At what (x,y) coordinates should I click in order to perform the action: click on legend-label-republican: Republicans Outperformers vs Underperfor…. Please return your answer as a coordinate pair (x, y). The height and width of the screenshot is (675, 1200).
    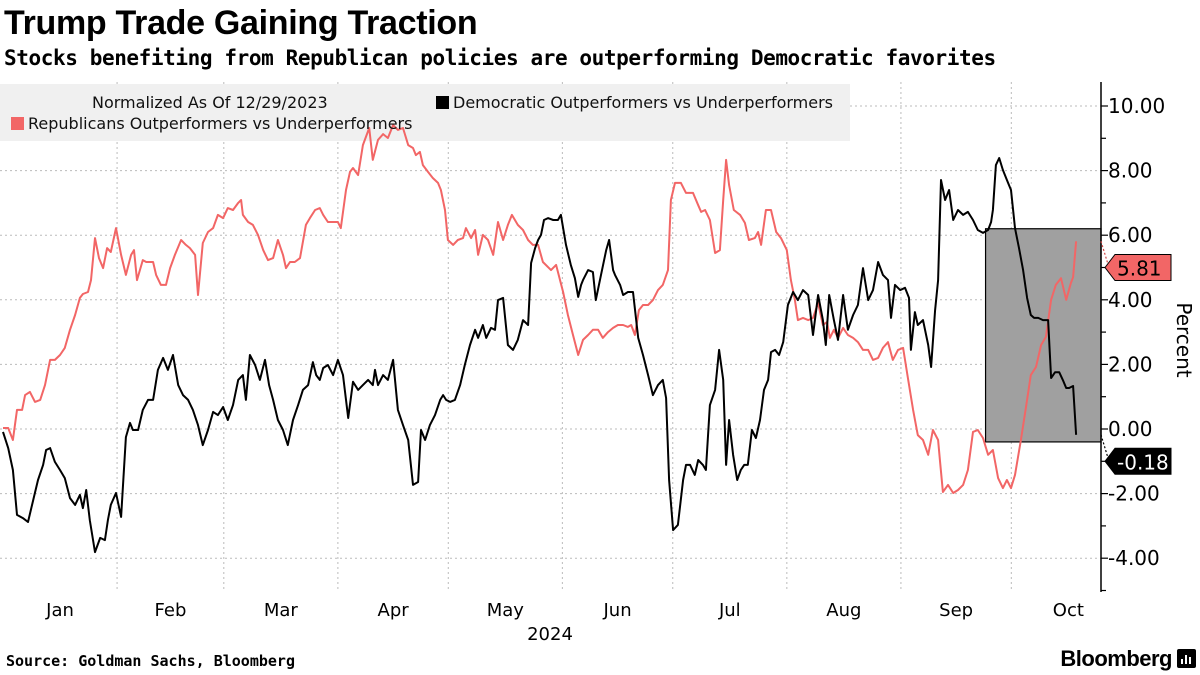
    Looking at the image, I should click on (220, 123).